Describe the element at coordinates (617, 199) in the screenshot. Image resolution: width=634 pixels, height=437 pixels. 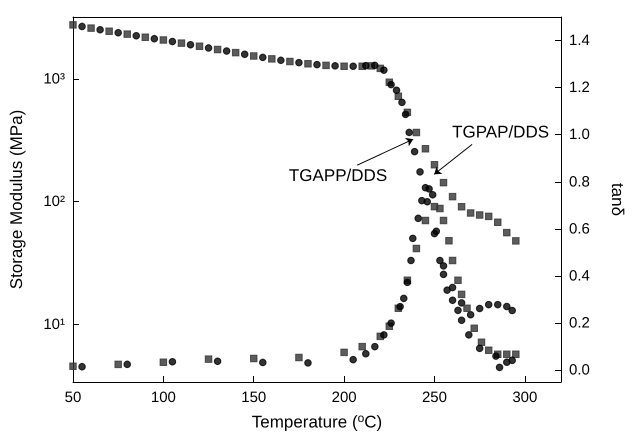
I see `y2-axis-title: tanδ` at that location.